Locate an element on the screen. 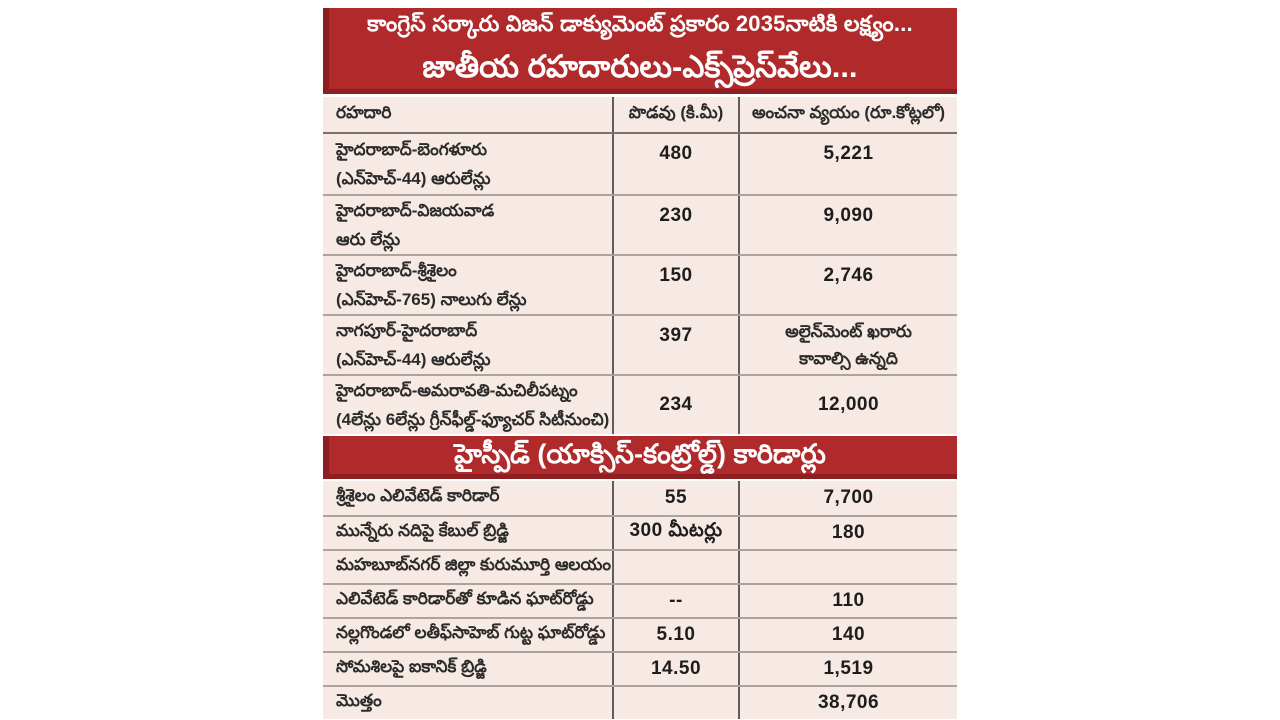 Image resolution: width=1280 pixels, height=720 pixels. road-name-line1: హైదరాబాద్-అమరావతి-మచిలీపట్నం is located at coordinates (457, 390).